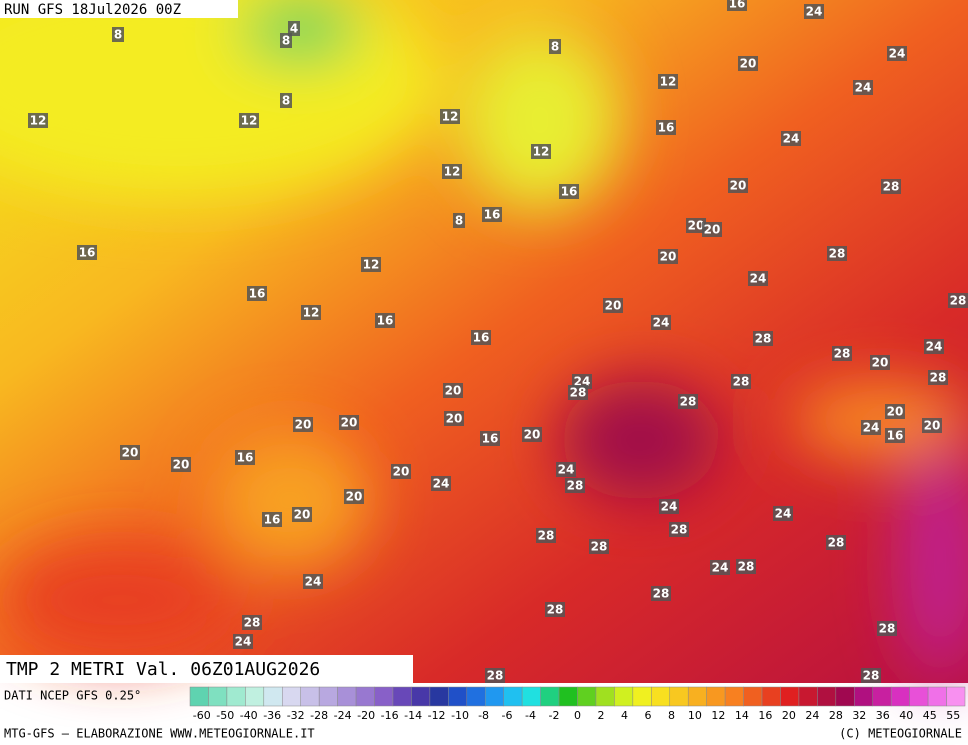  I want to click on scale-label: 55, so click(953, 715).